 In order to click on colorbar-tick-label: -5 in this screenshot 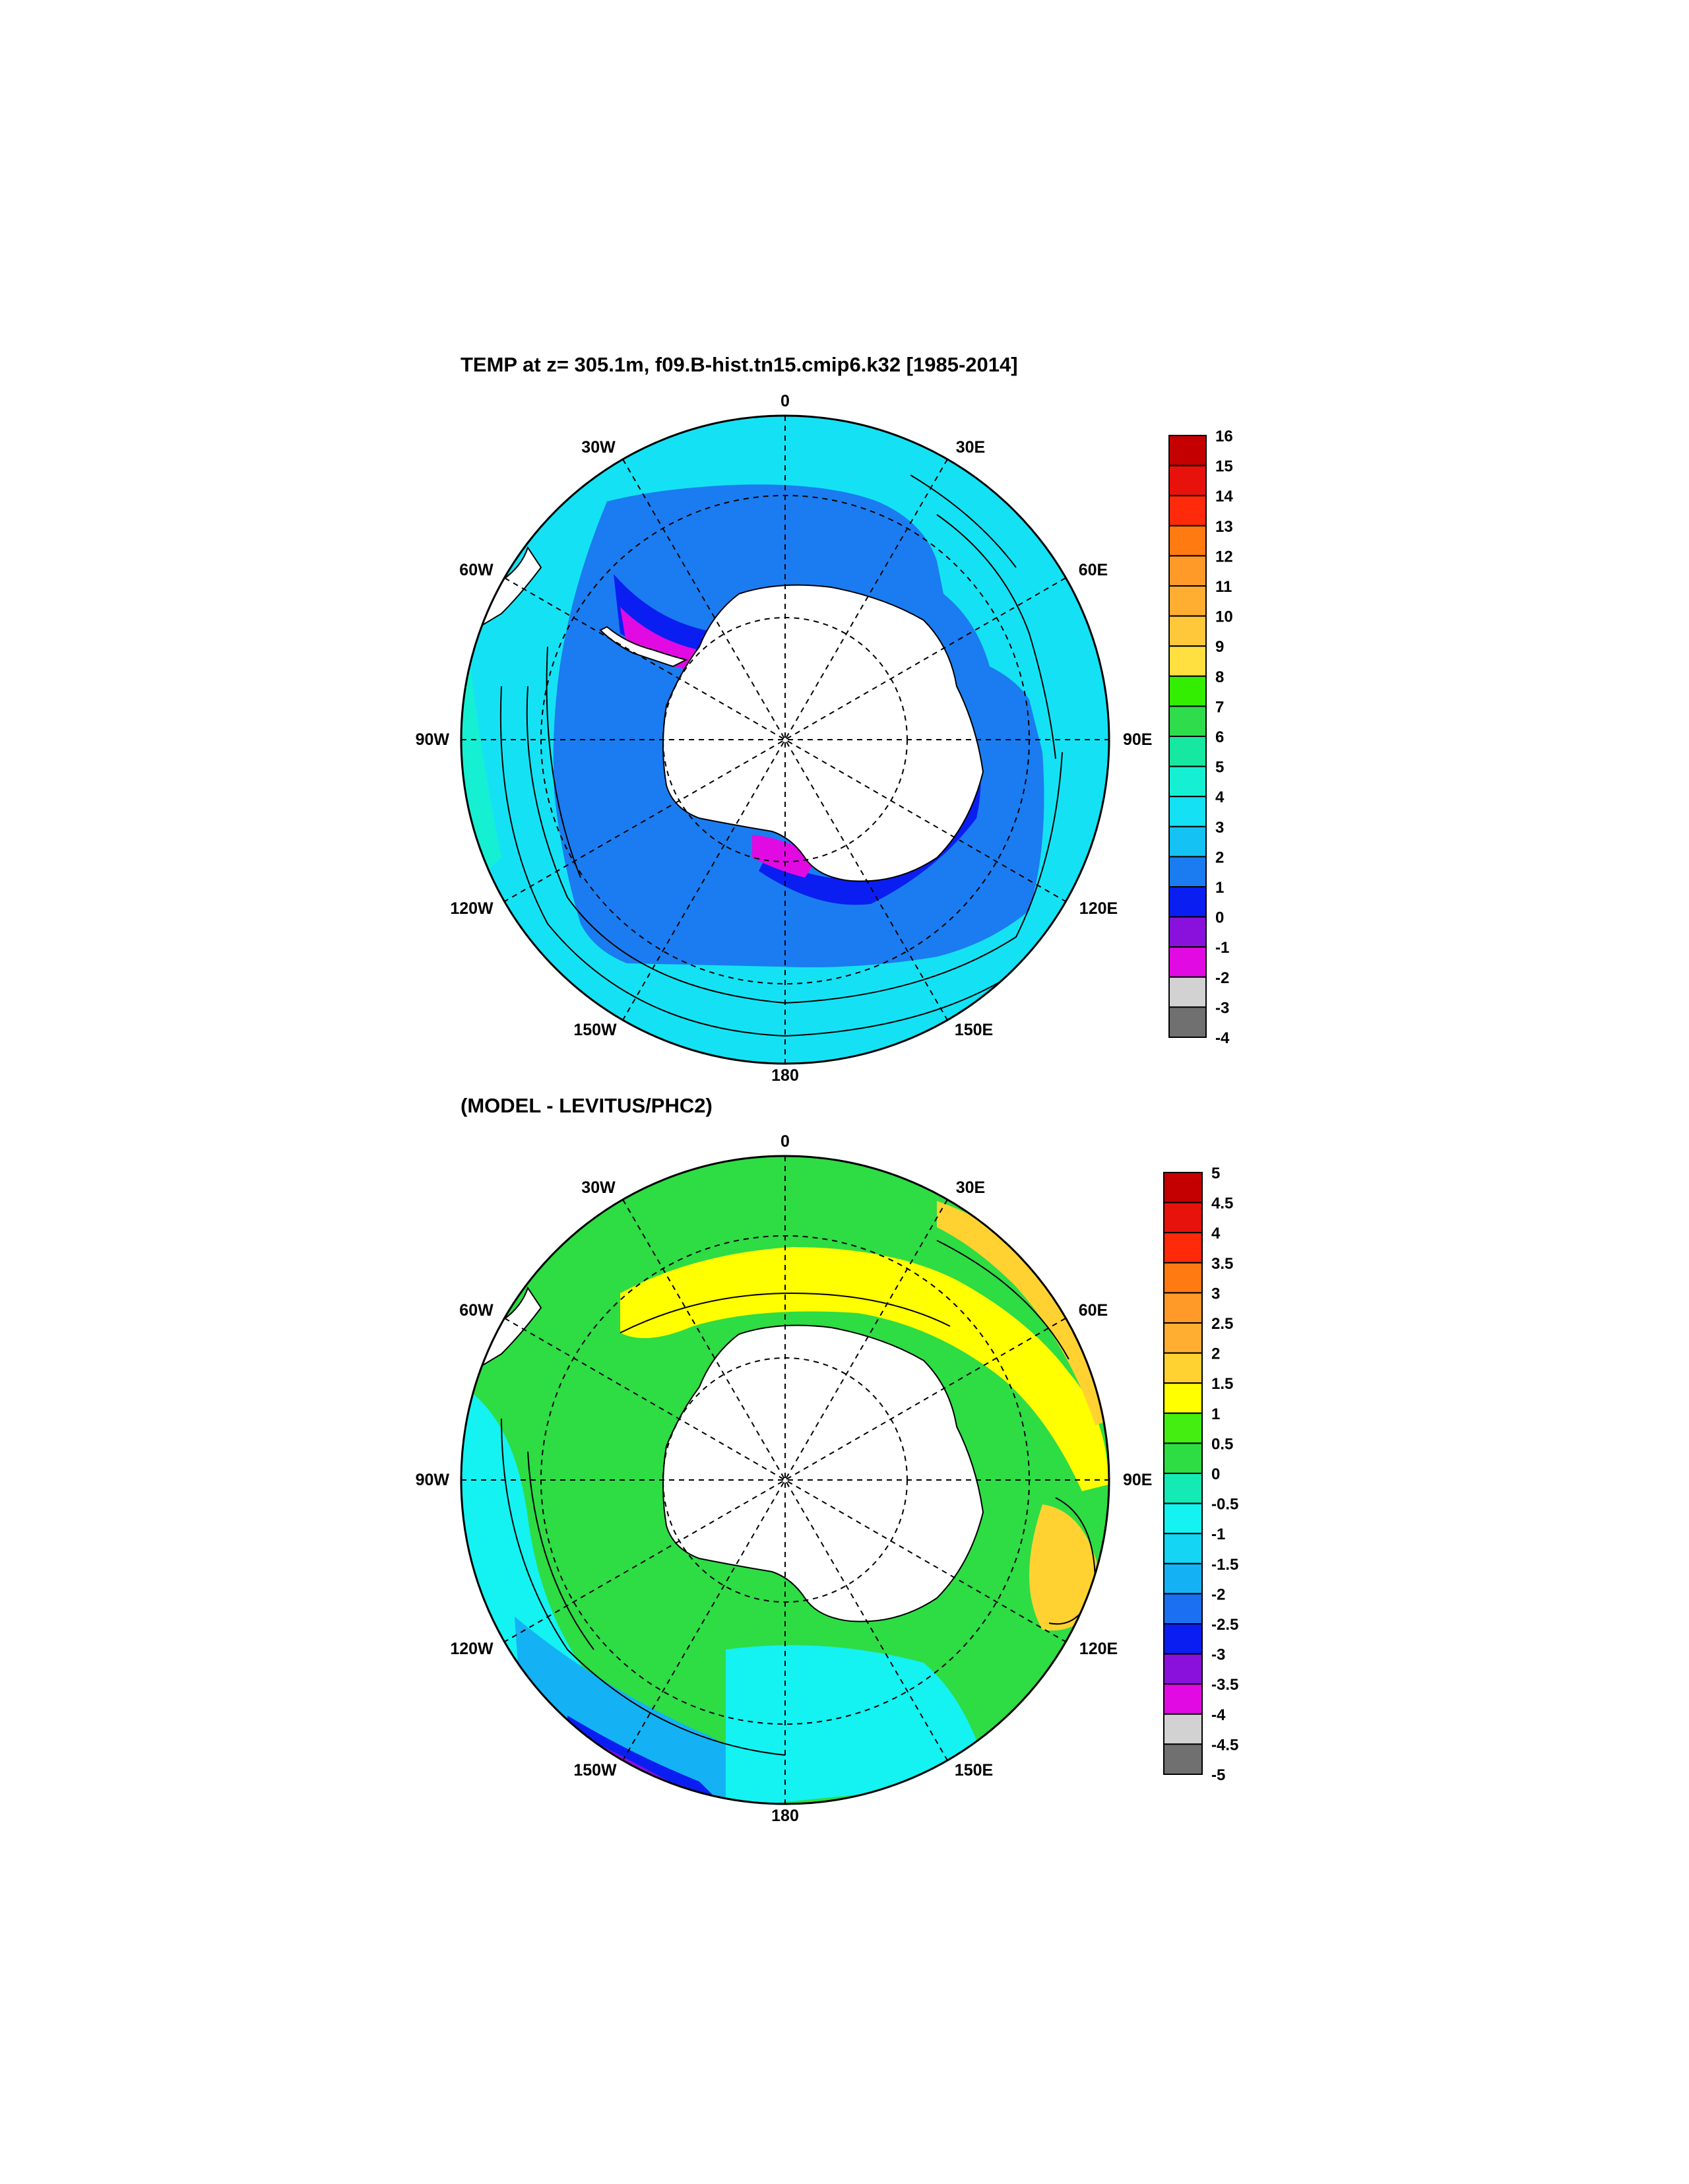, I will do `click(1218, 1775)`.